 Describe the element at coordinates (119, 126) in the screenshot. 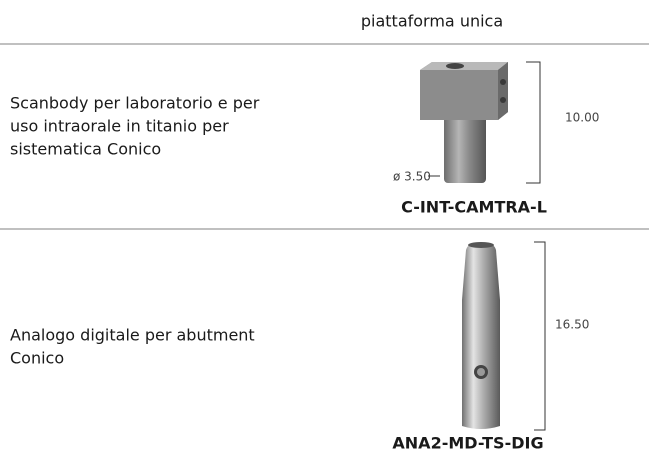

I see `description-line: uso intraorale in titanio per` at that location.